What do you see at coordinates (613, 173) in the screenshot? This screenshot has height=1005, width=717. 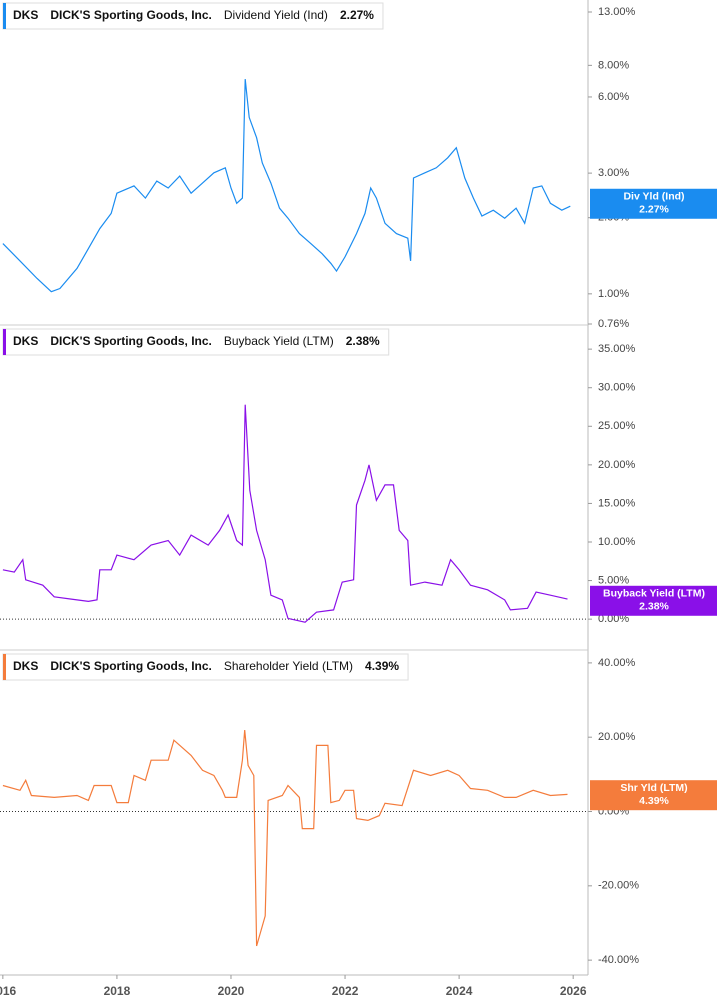 I see `y-tick-label: 3.00%` at bounding box center [613, 173].